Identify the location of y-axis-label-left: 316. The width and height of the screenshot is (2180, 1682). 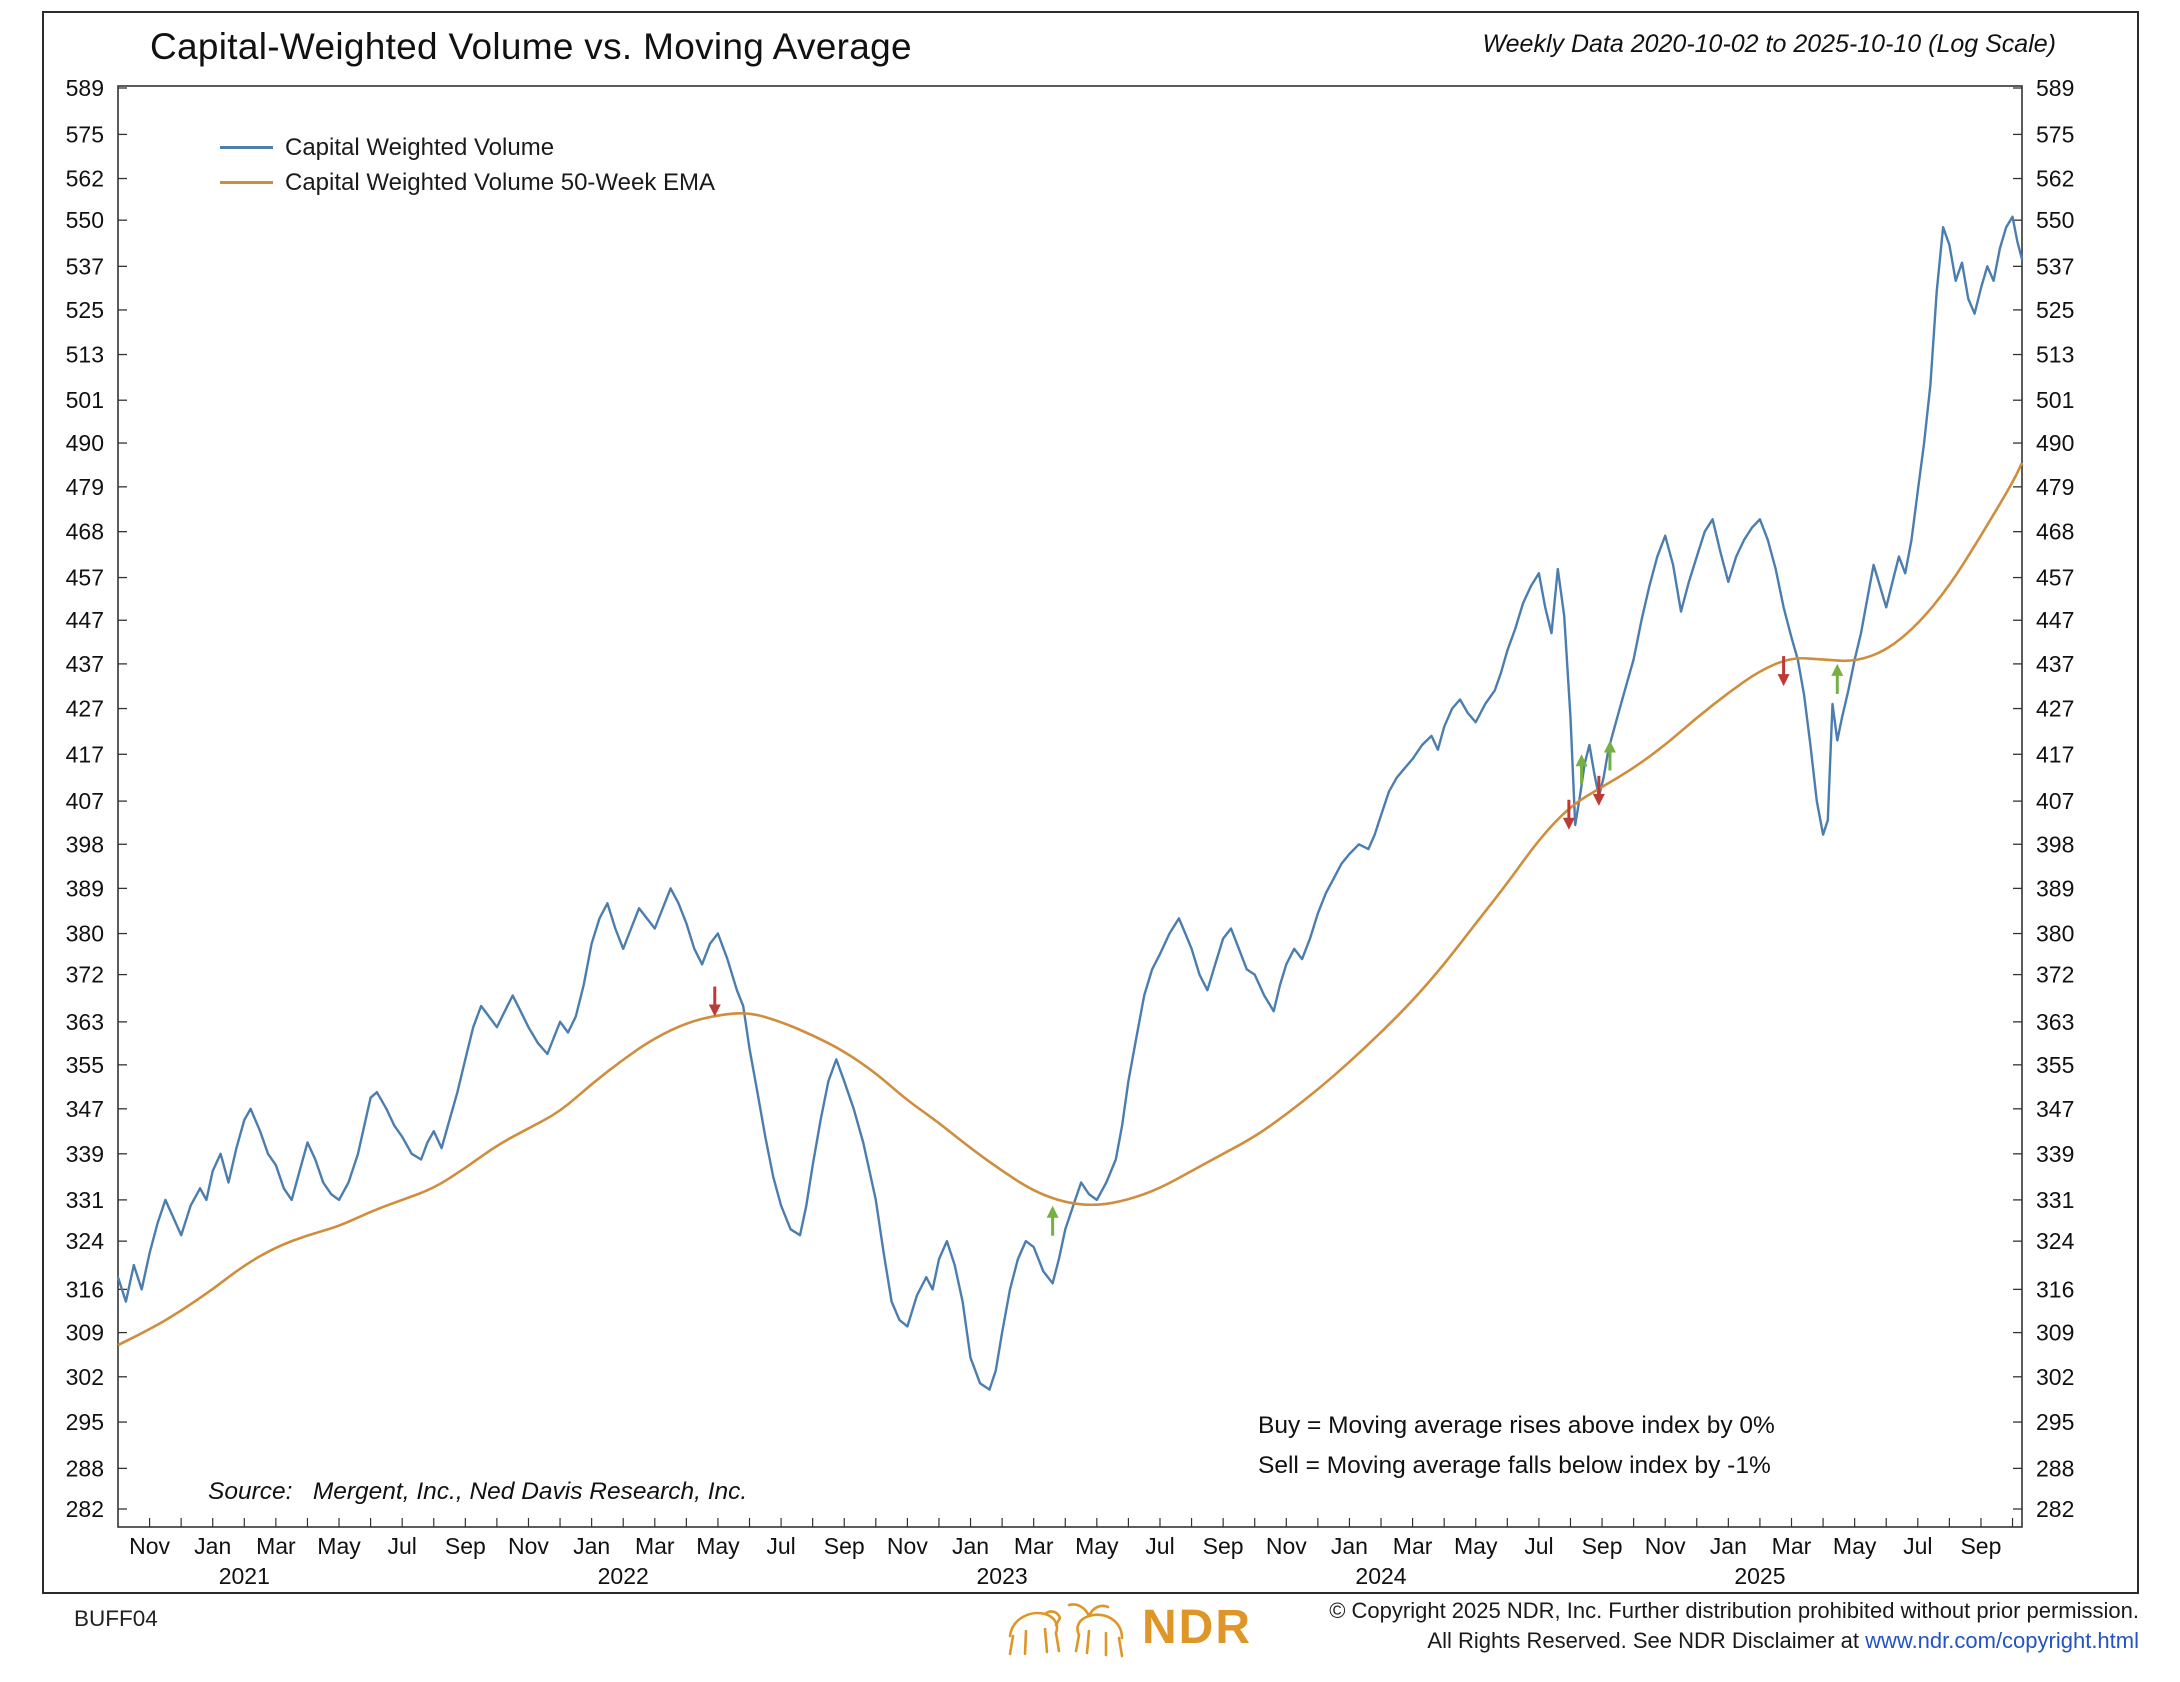
(85, 1289).